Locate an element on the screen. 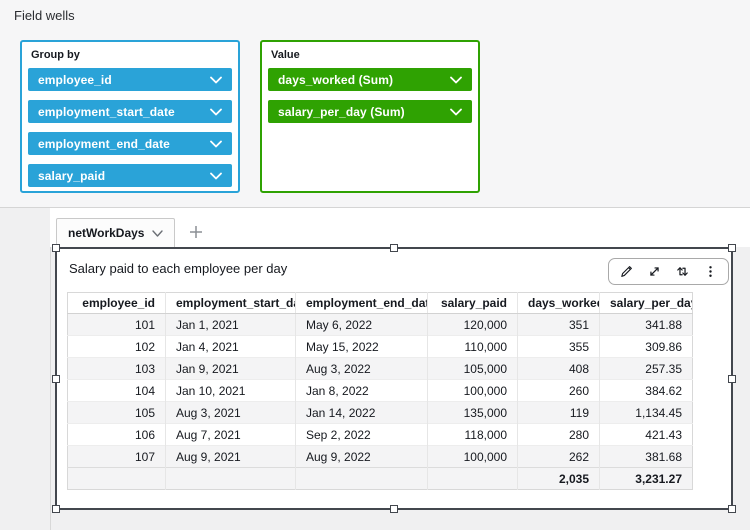 The width and height of the screenshot is (750, 530). field-pill-label: employee_id is located at coordinates (75, 79).